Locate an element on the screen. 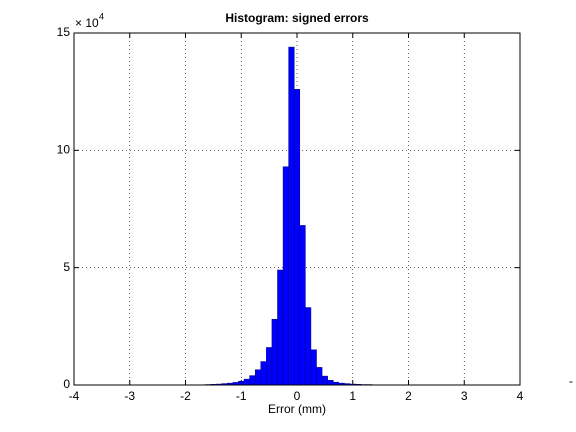  stray-label: - is located at coordinates (571, 381).